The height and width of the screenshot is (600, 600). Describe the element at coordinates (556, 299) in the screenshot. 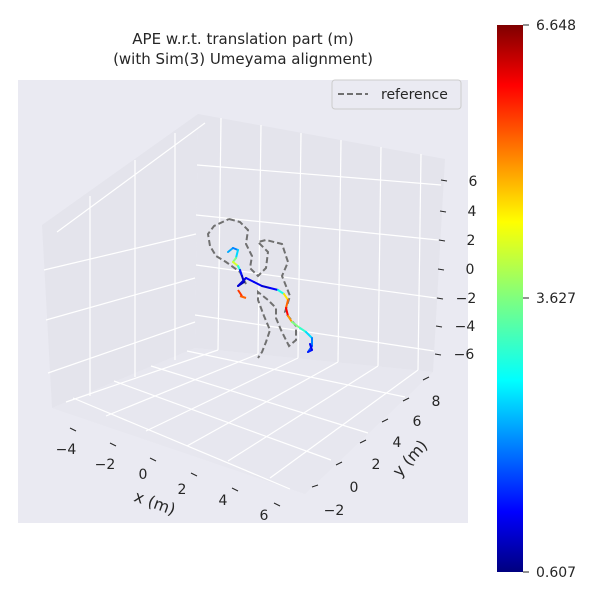

I see `colorbar-mid-label: 3.627` at that location.